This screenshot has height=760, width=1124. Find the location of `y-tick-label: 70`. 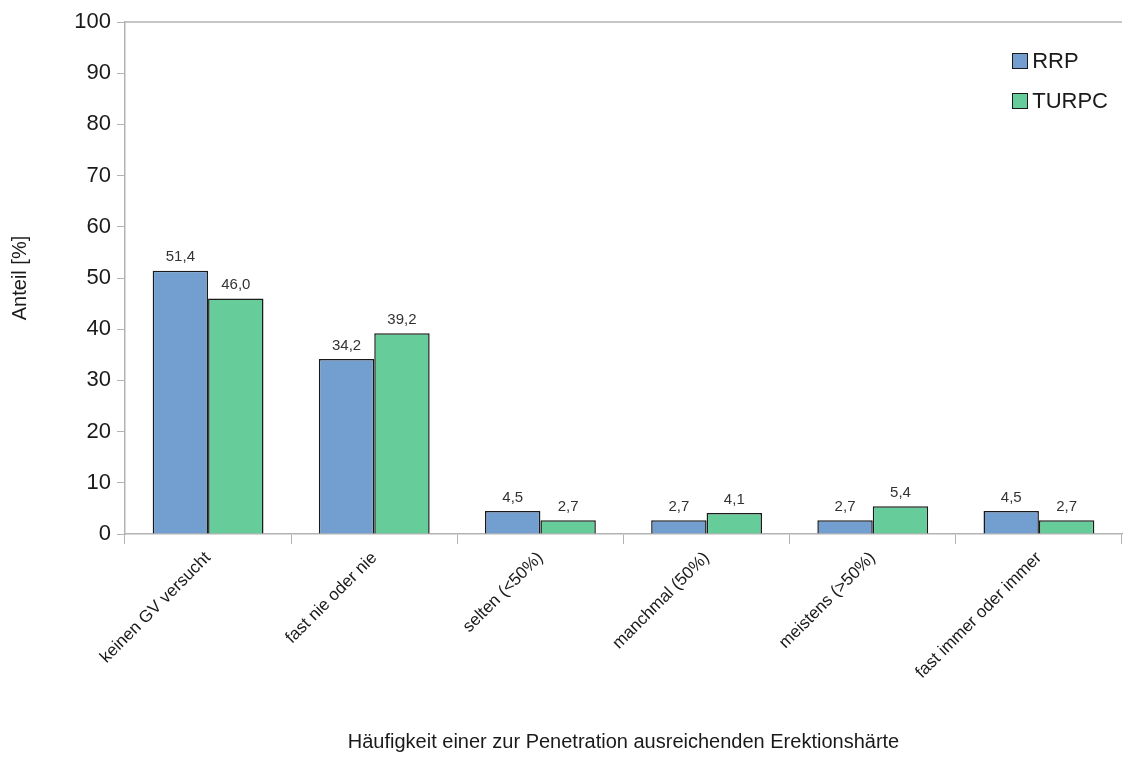

y-tick-label: 70 is located at coordinates (98, 174).